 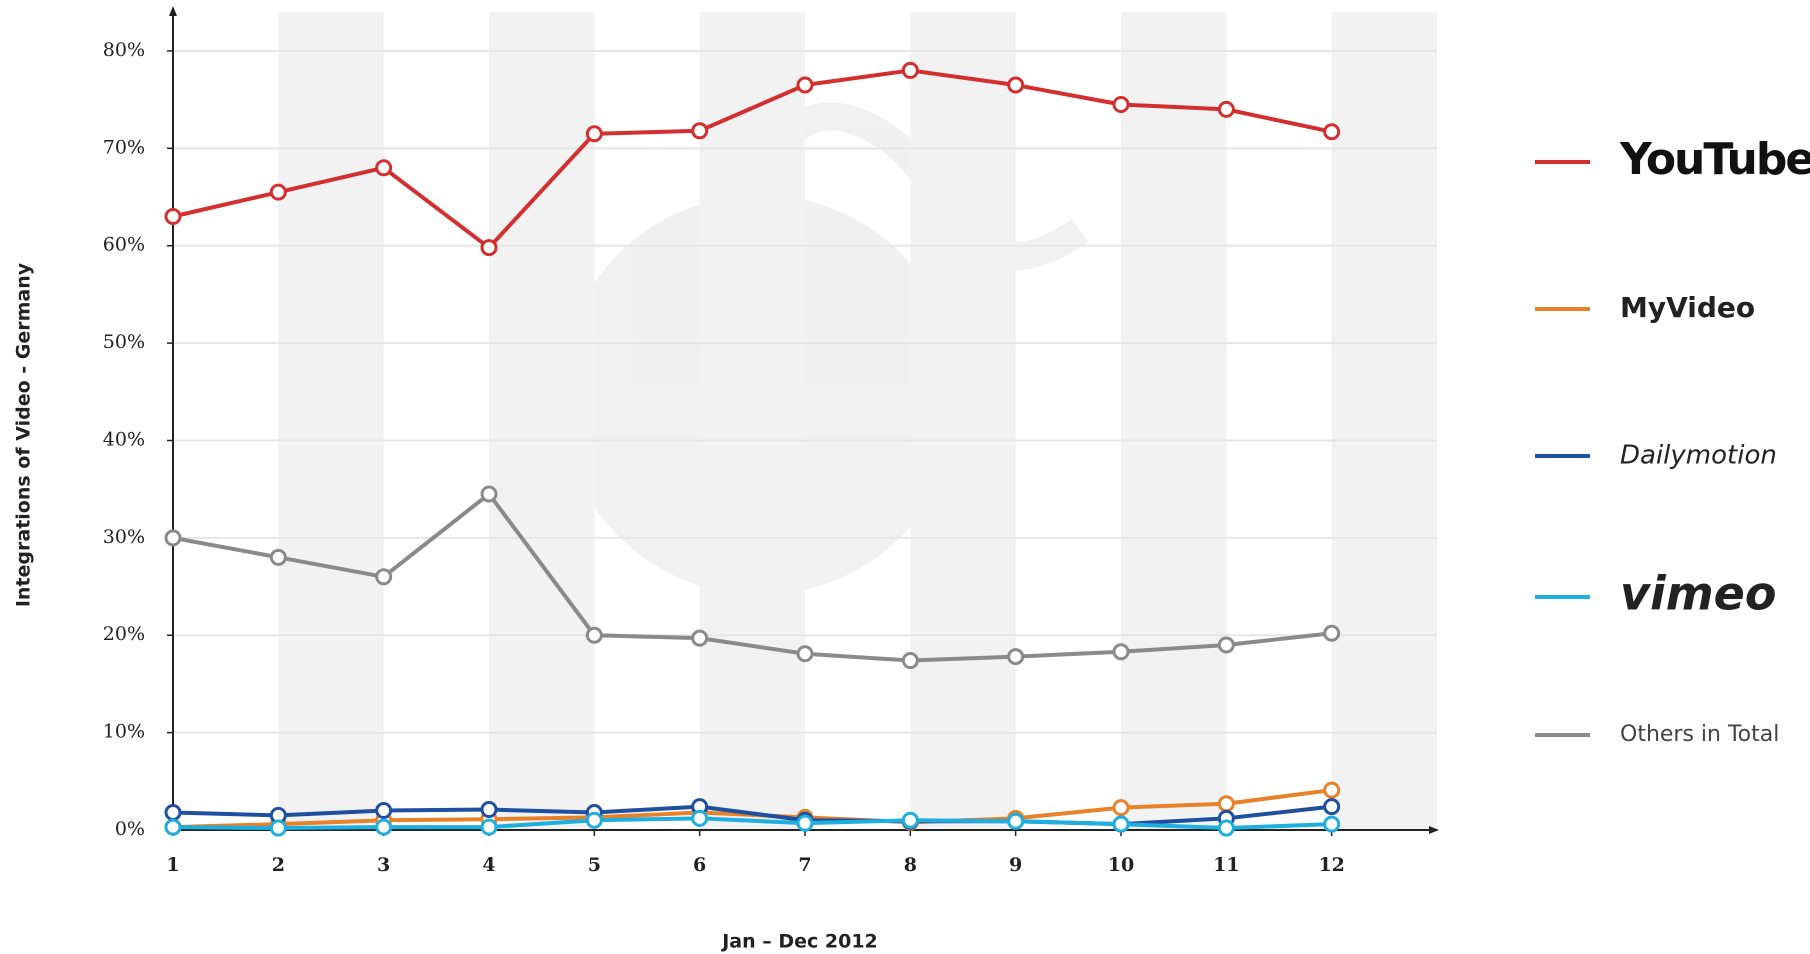 What do you see at coordinates (1226, 865) in the screenshot?
I see `x-tick-label: 11` at bounding box center [1226, 865].